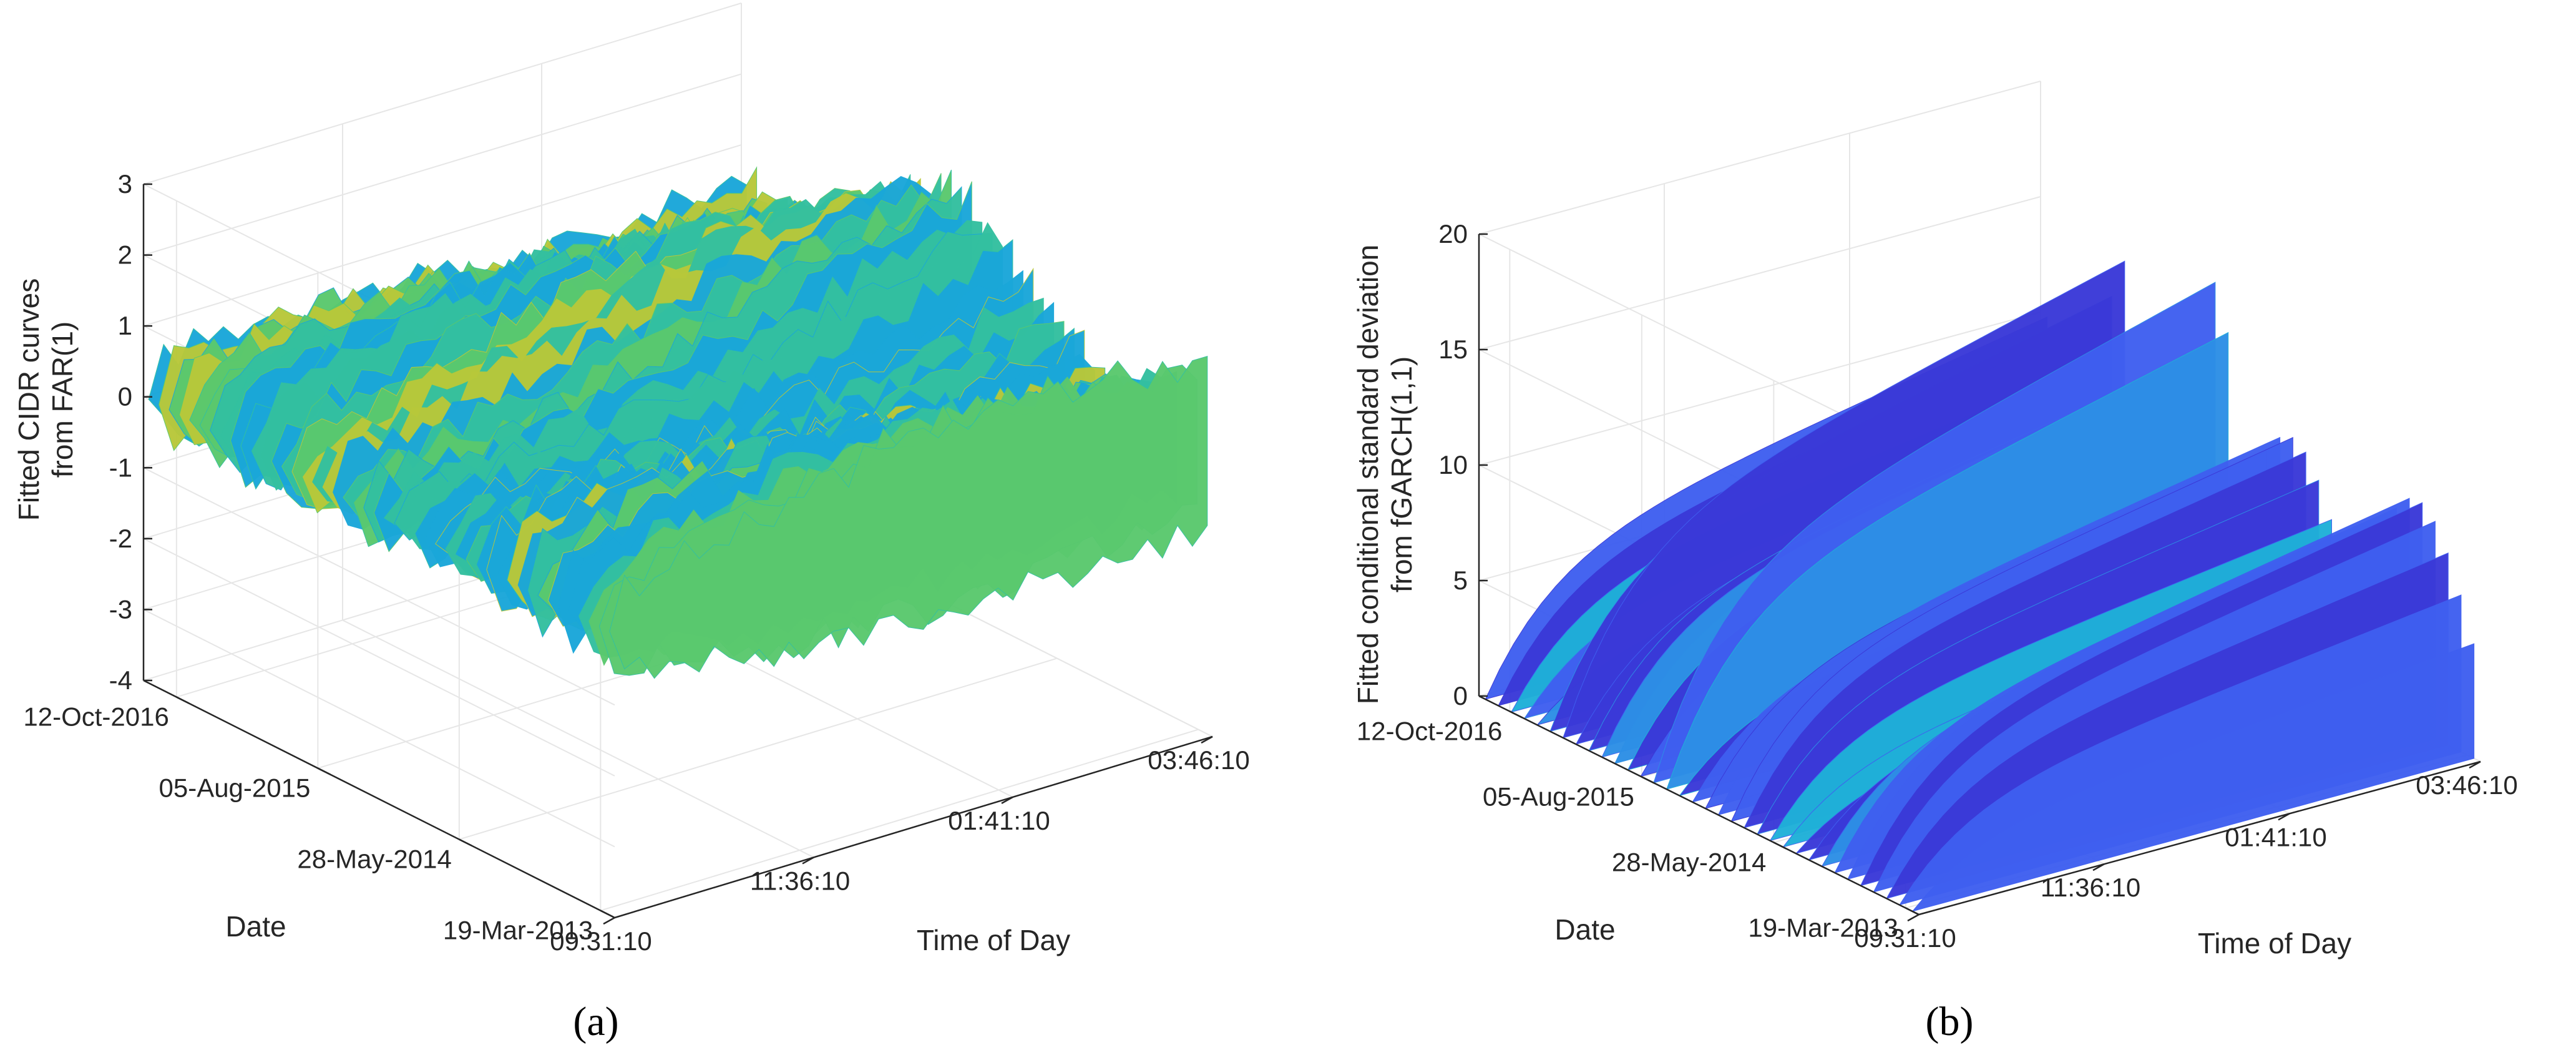  Describe the element at coordinates (1368, 474) in the screenshot. I see `panel-b-zlabel-line1: Fitted conditional standard deviation` at that location.